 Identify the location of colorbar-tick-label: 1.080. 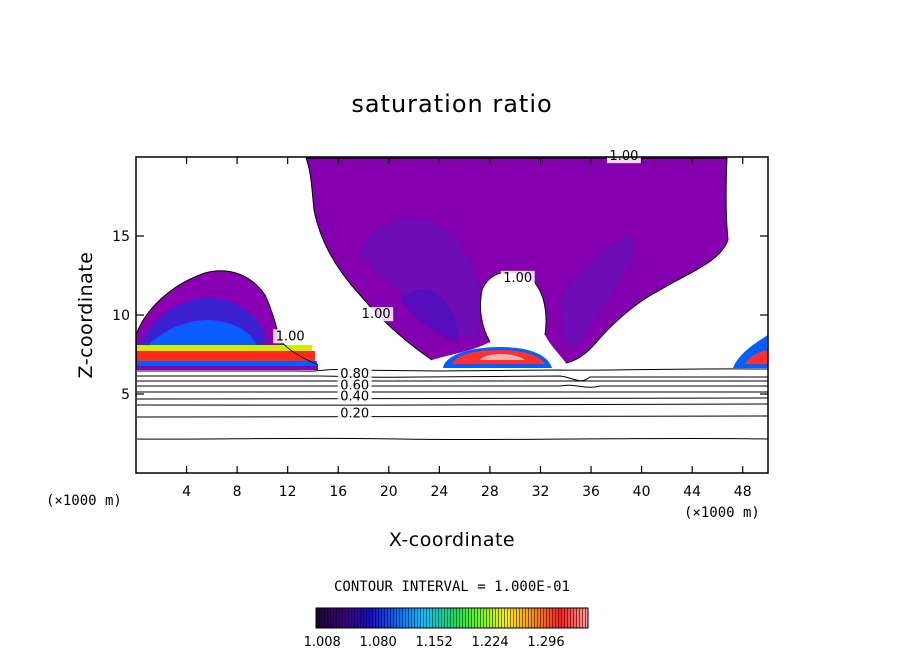
(378, 642).